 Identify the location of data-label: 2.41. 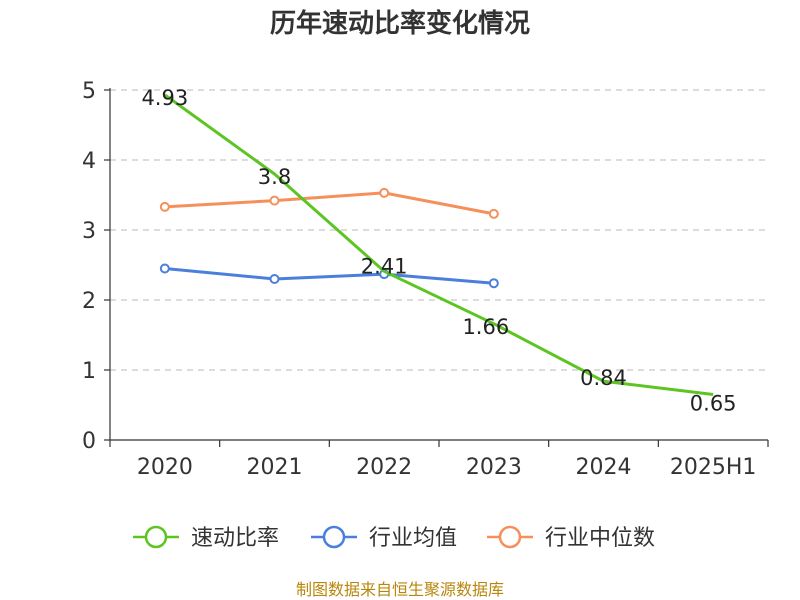
(384, 266).